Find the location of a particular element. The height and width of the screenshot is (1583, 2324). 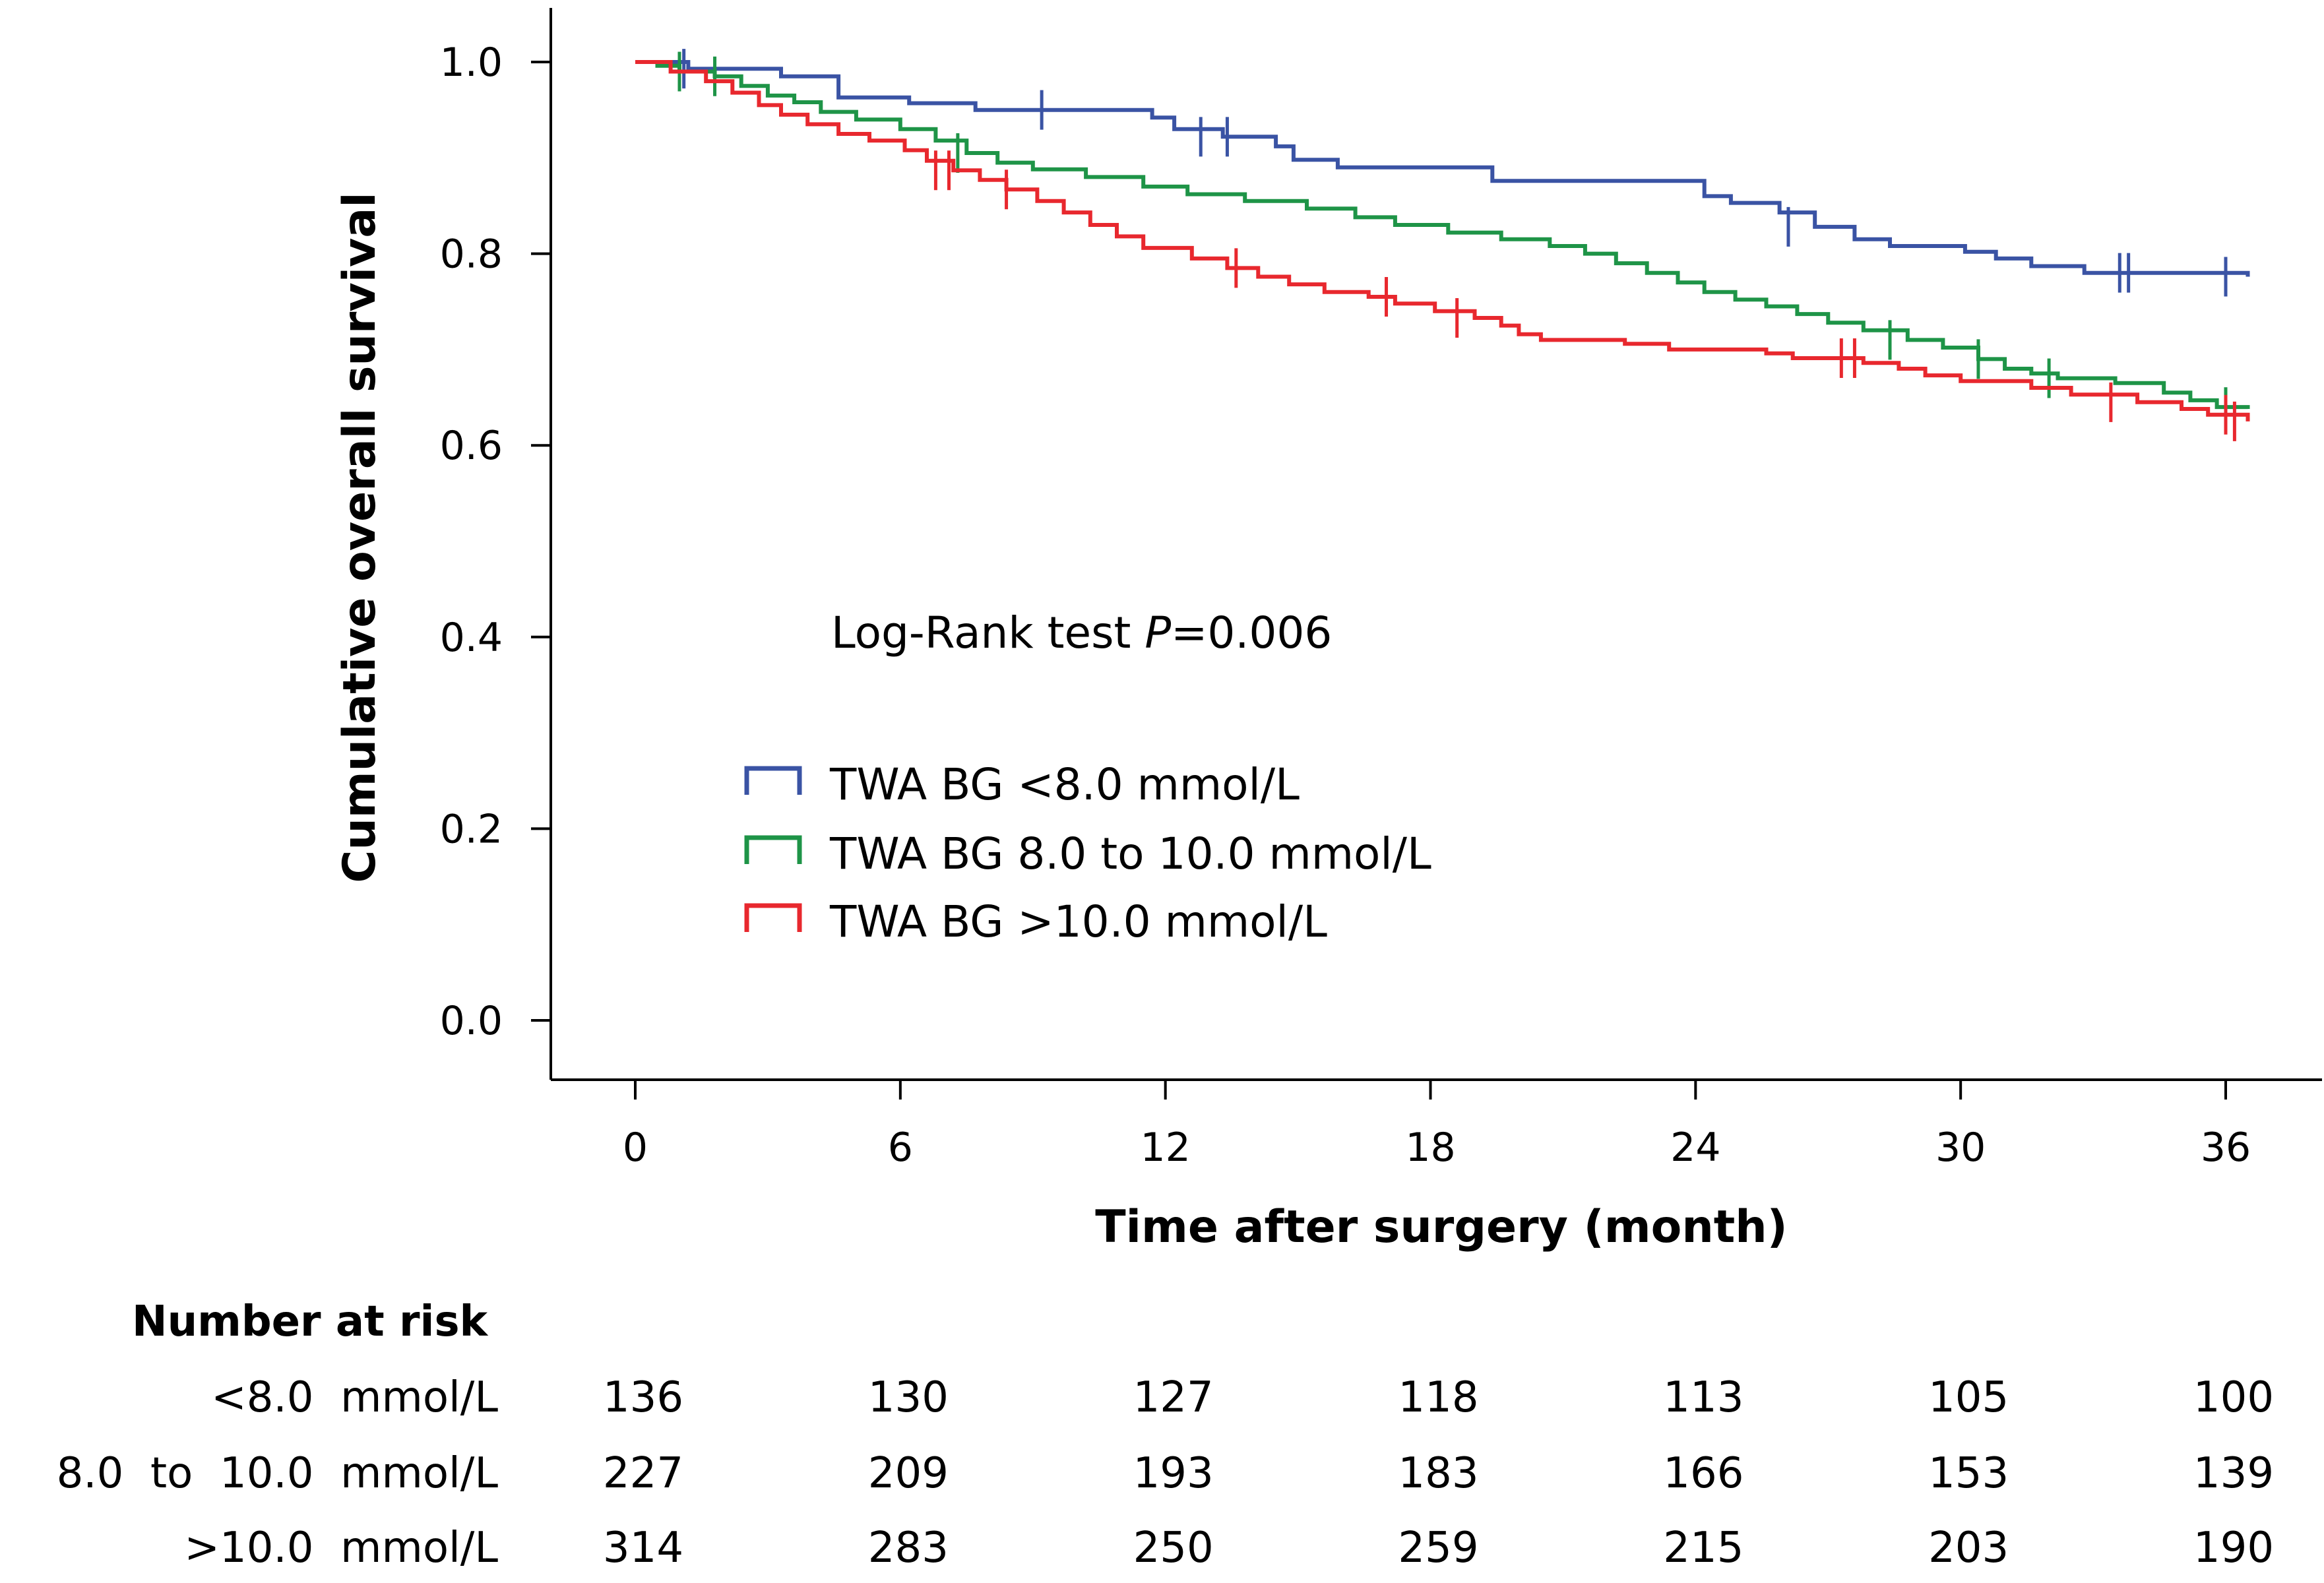

risk-cell: 166 is located at coordinates (1703, 1473).